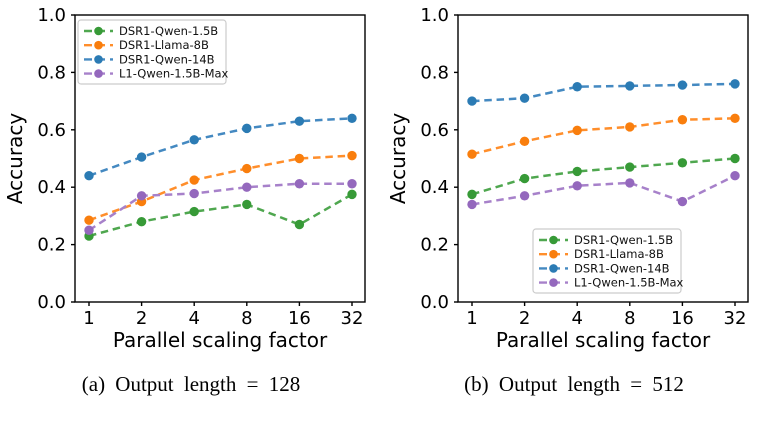 The height and width of the screenshot is (428, 765). What do you see at coordinates (574, 384) in the screenshot?
I see `caption-b: (b) Output length = 512` at bounding box center [574, 384].